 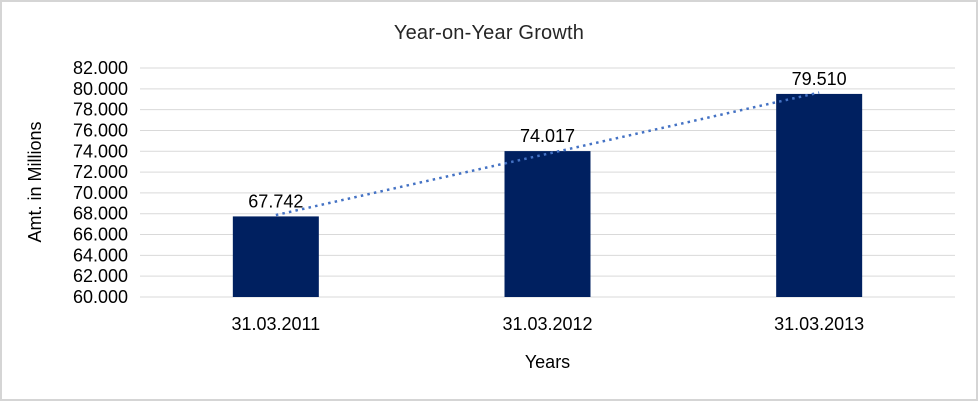 What do you see at coordinates (100, 297) in the screenshot?
I see `y-tick-label: 60.000` at bounding box center [100, 297].